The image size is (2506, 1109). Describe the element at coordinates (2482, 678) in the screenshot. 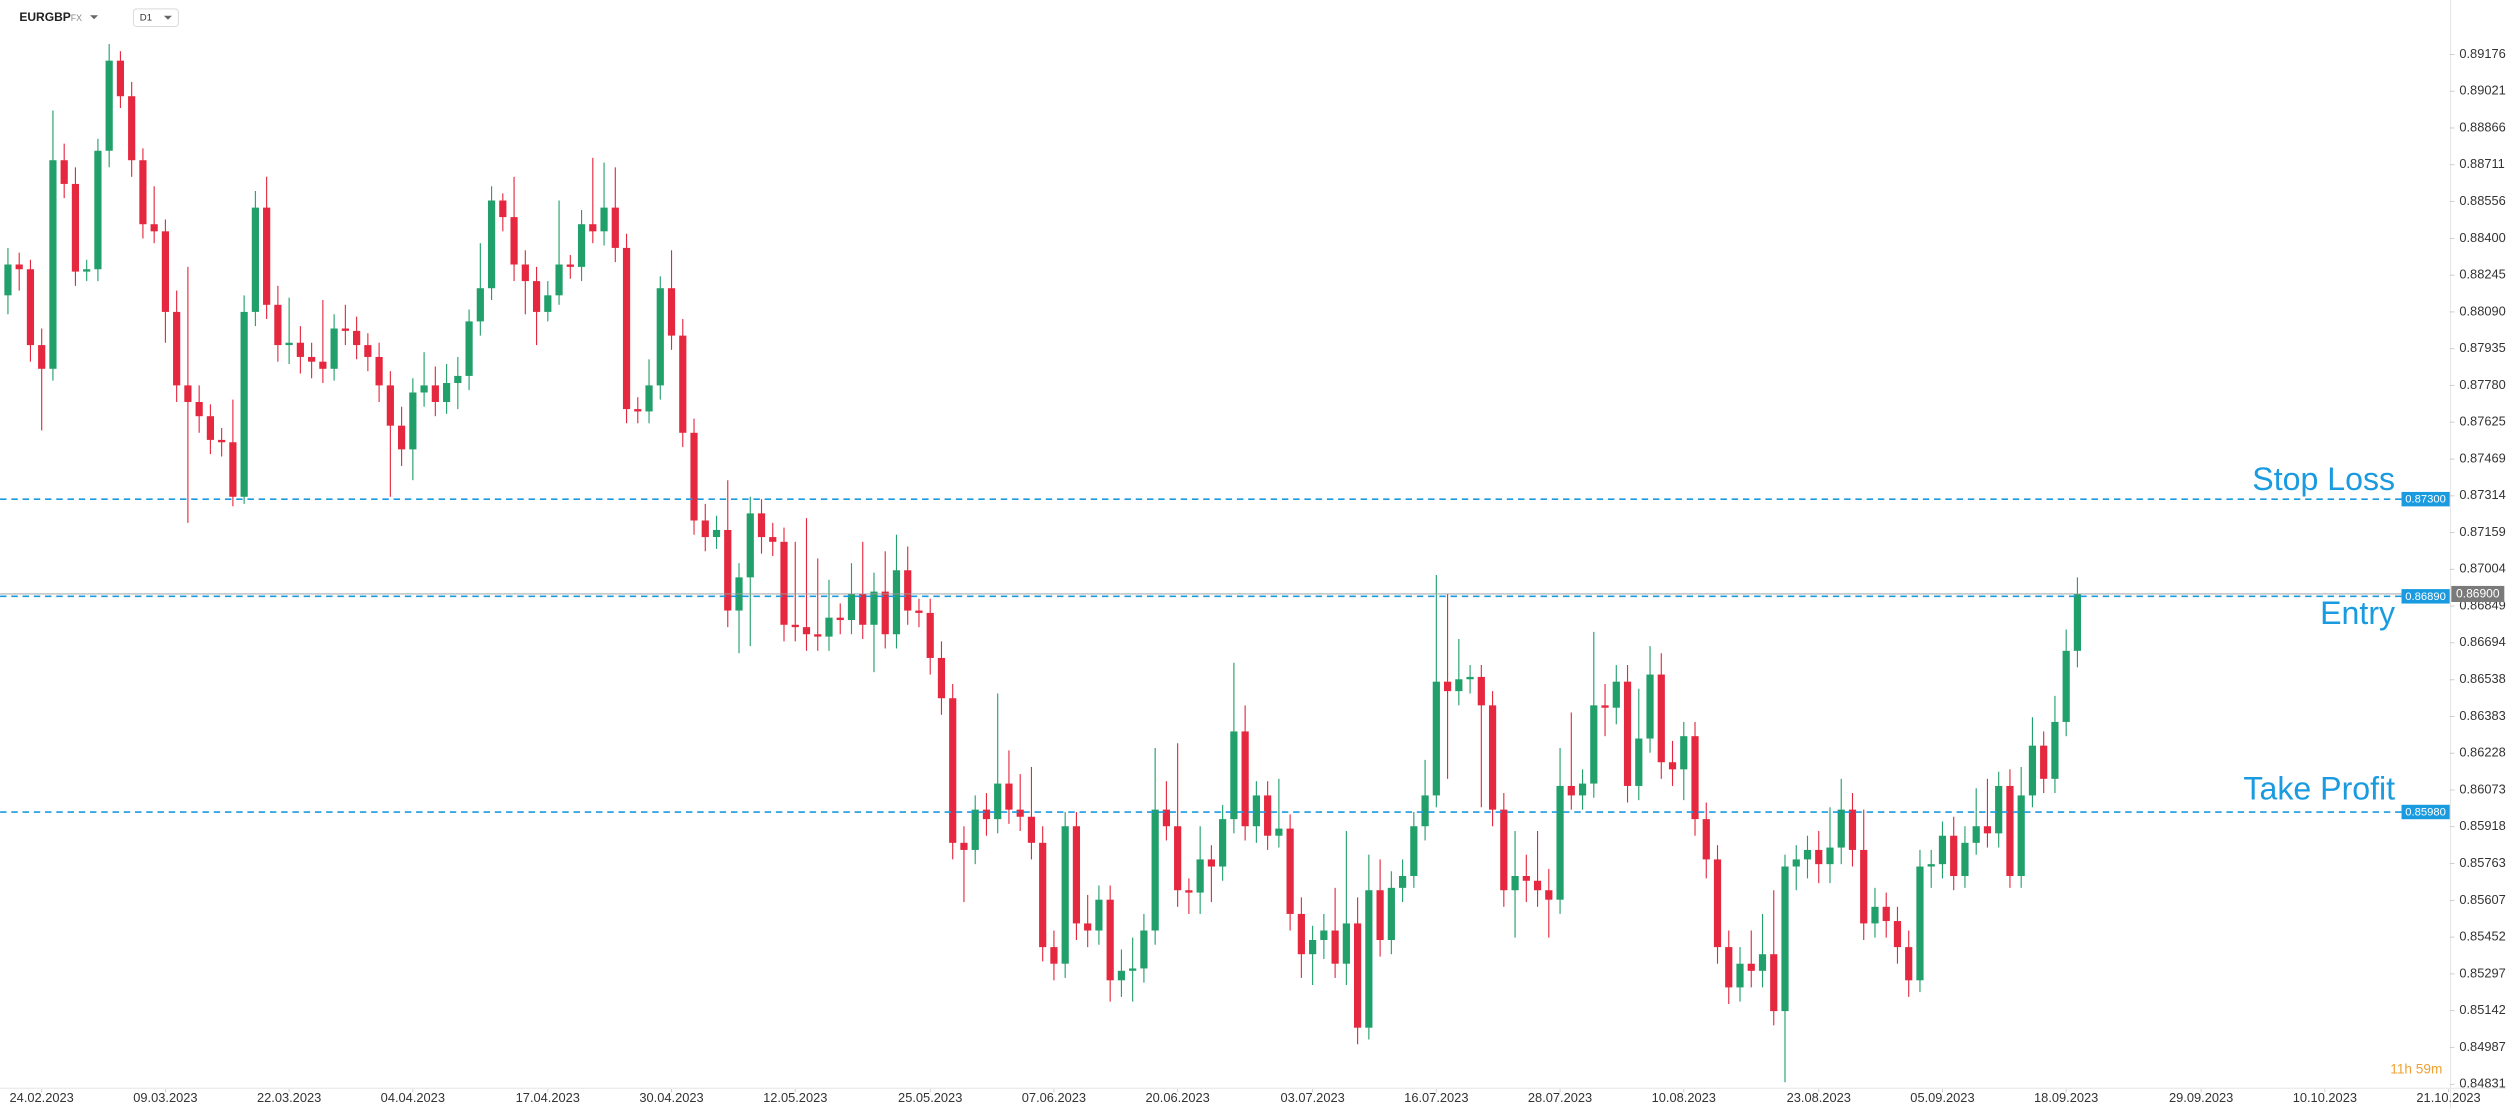

I see `y-tick-label: 0.86538` at that location.